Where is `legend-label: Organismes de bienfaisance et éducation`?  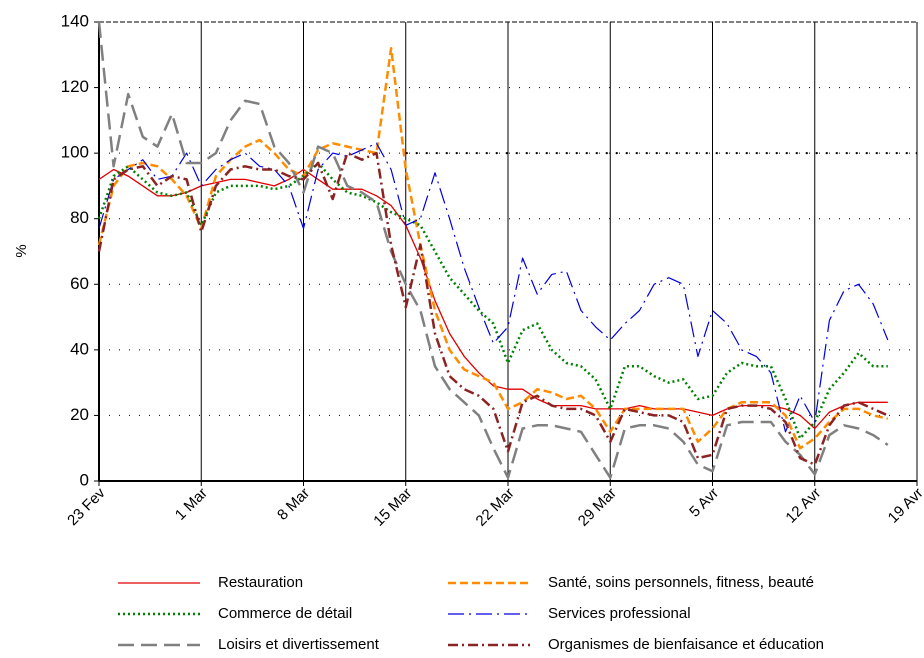
legend-label: Organismes de bienfaisance et éducation is located at coordinates (686, 644).